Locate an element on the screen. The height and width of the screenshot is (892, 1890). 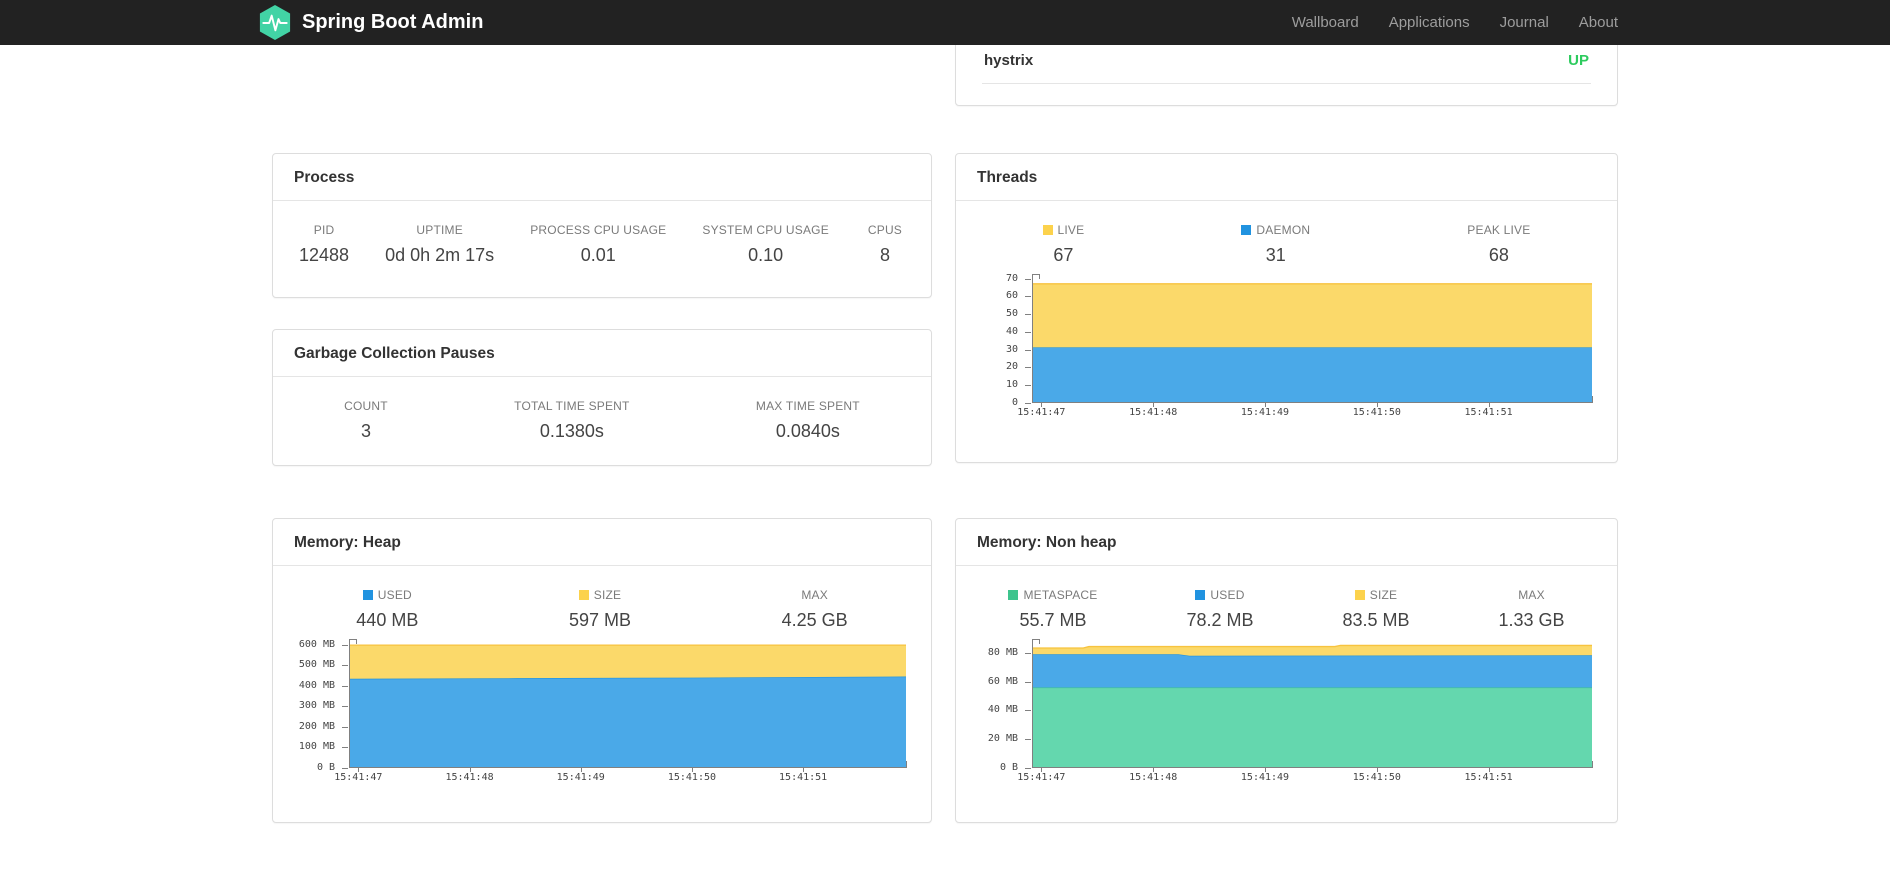
y-axis-tick-label: 50 is located at coordinates (1011, 314).